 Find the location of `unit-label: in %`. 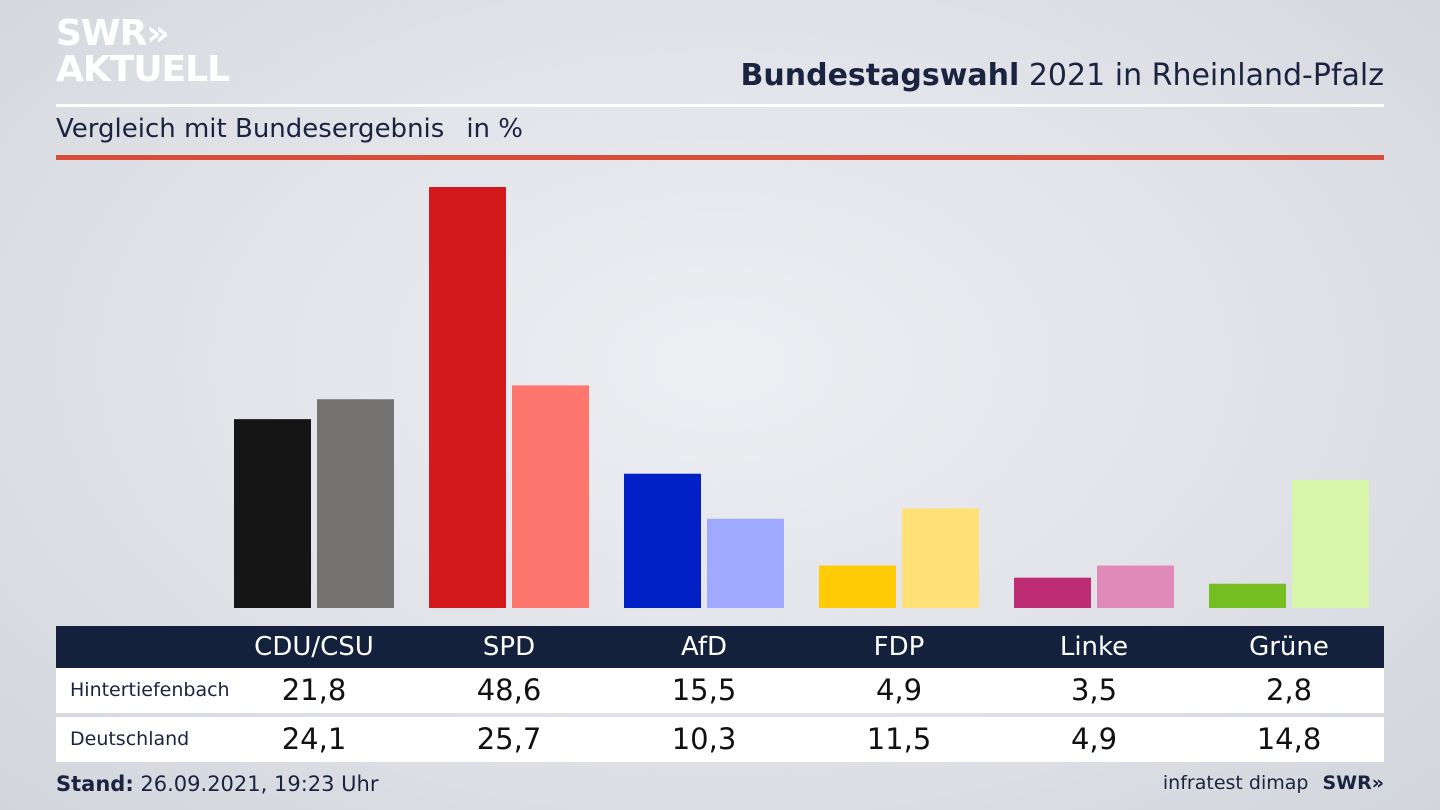

unit-label: in % is located at coordinates (494, 129).